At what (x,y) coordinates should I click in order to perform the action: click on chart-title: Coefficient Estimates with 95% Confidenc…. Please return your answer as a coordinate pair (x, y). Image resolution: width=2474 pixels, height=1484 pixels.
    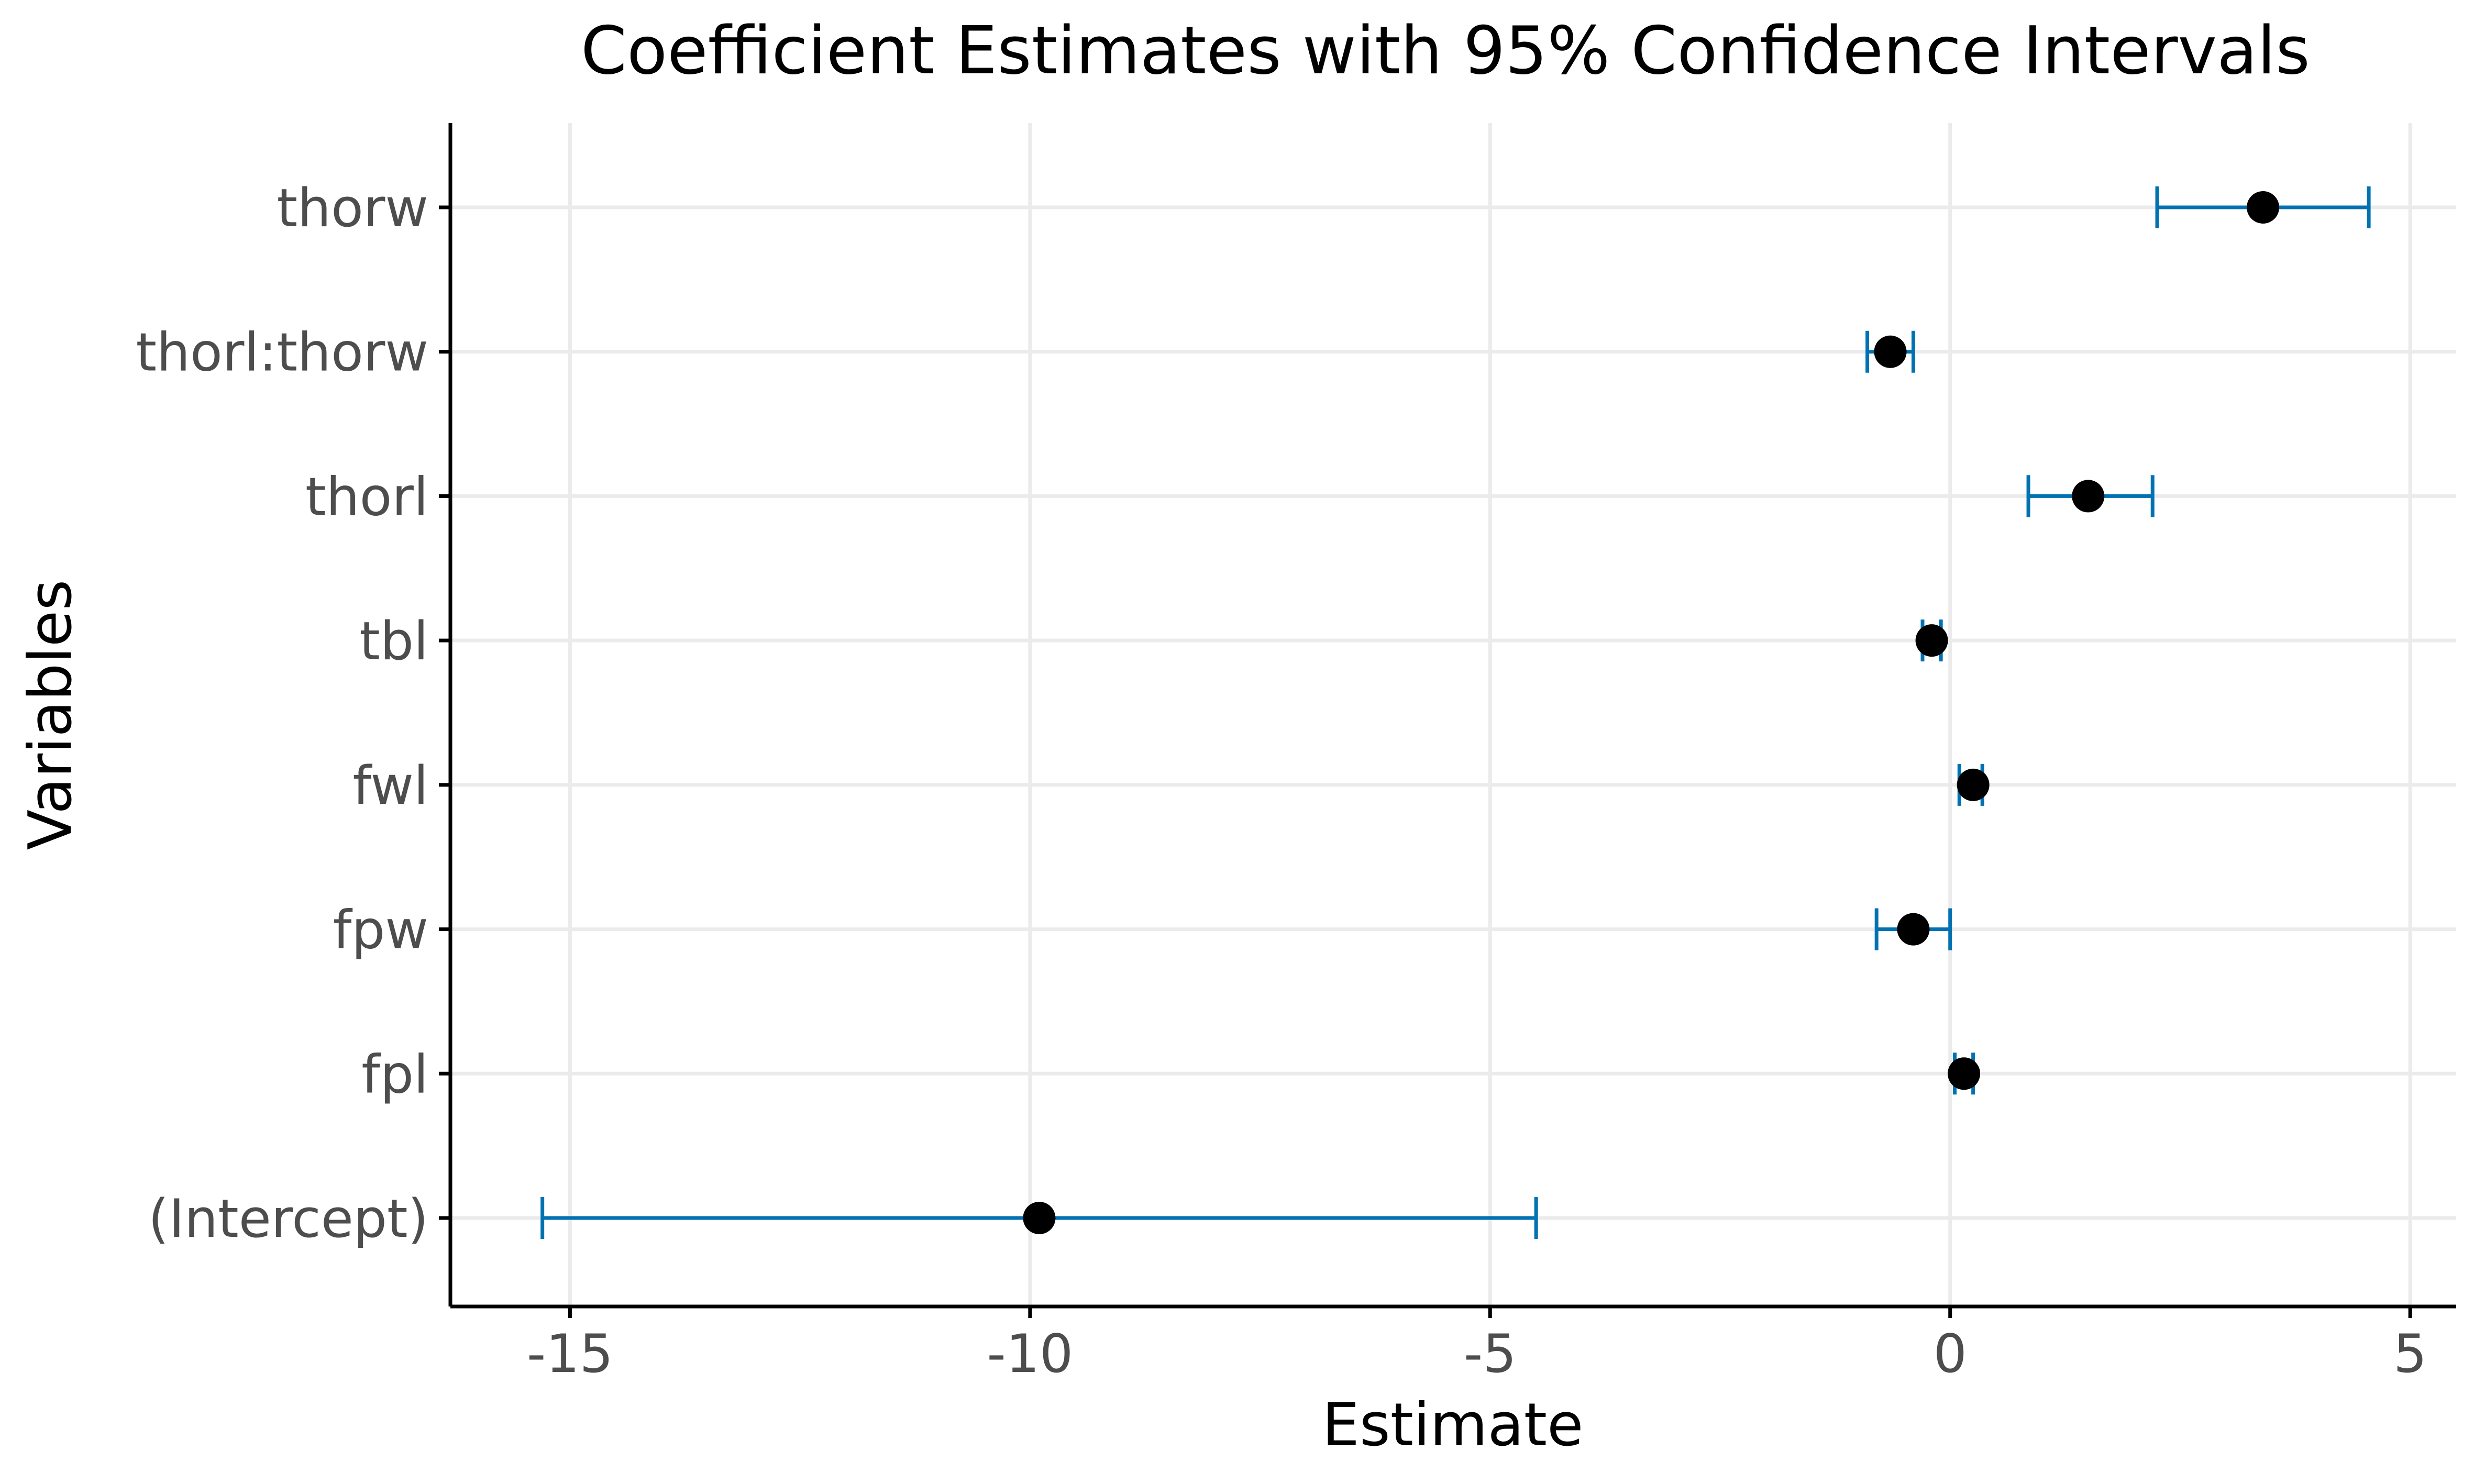
    Looking at the image, I should click on (1445, 50).